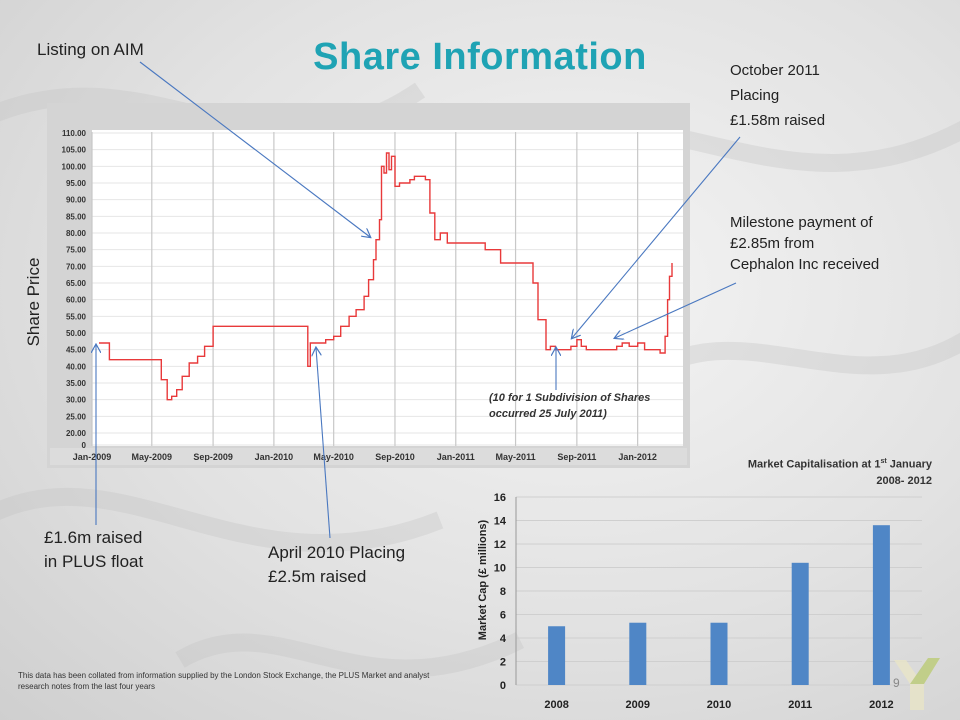 The image size is (960, 720). What do you see at coordinates (74, 150) in the screenshot?
I see `price-y-tick-label: 105.00` at bounding box center [74, 150].